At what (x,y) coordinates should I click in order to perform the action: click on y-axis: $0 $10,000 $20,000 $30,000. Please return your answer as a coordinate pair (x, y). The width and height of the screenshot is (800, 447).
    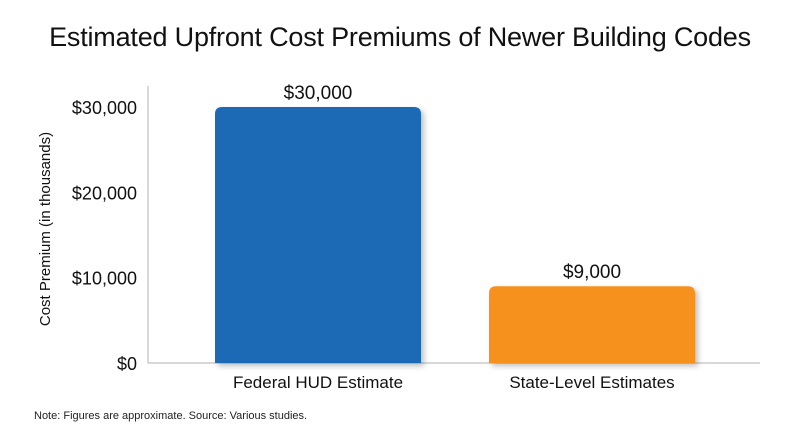
    Looking at the image, I should click on (110, 230).